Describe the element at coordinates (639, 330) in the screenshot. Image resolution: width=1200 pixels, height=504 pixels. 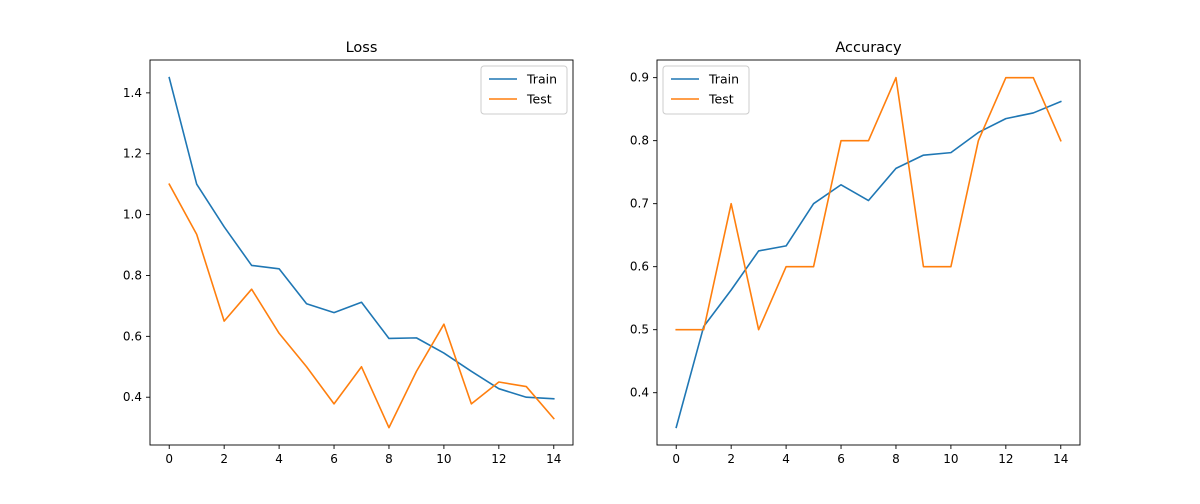
I see `y-tick-label: 0.5` at that location.